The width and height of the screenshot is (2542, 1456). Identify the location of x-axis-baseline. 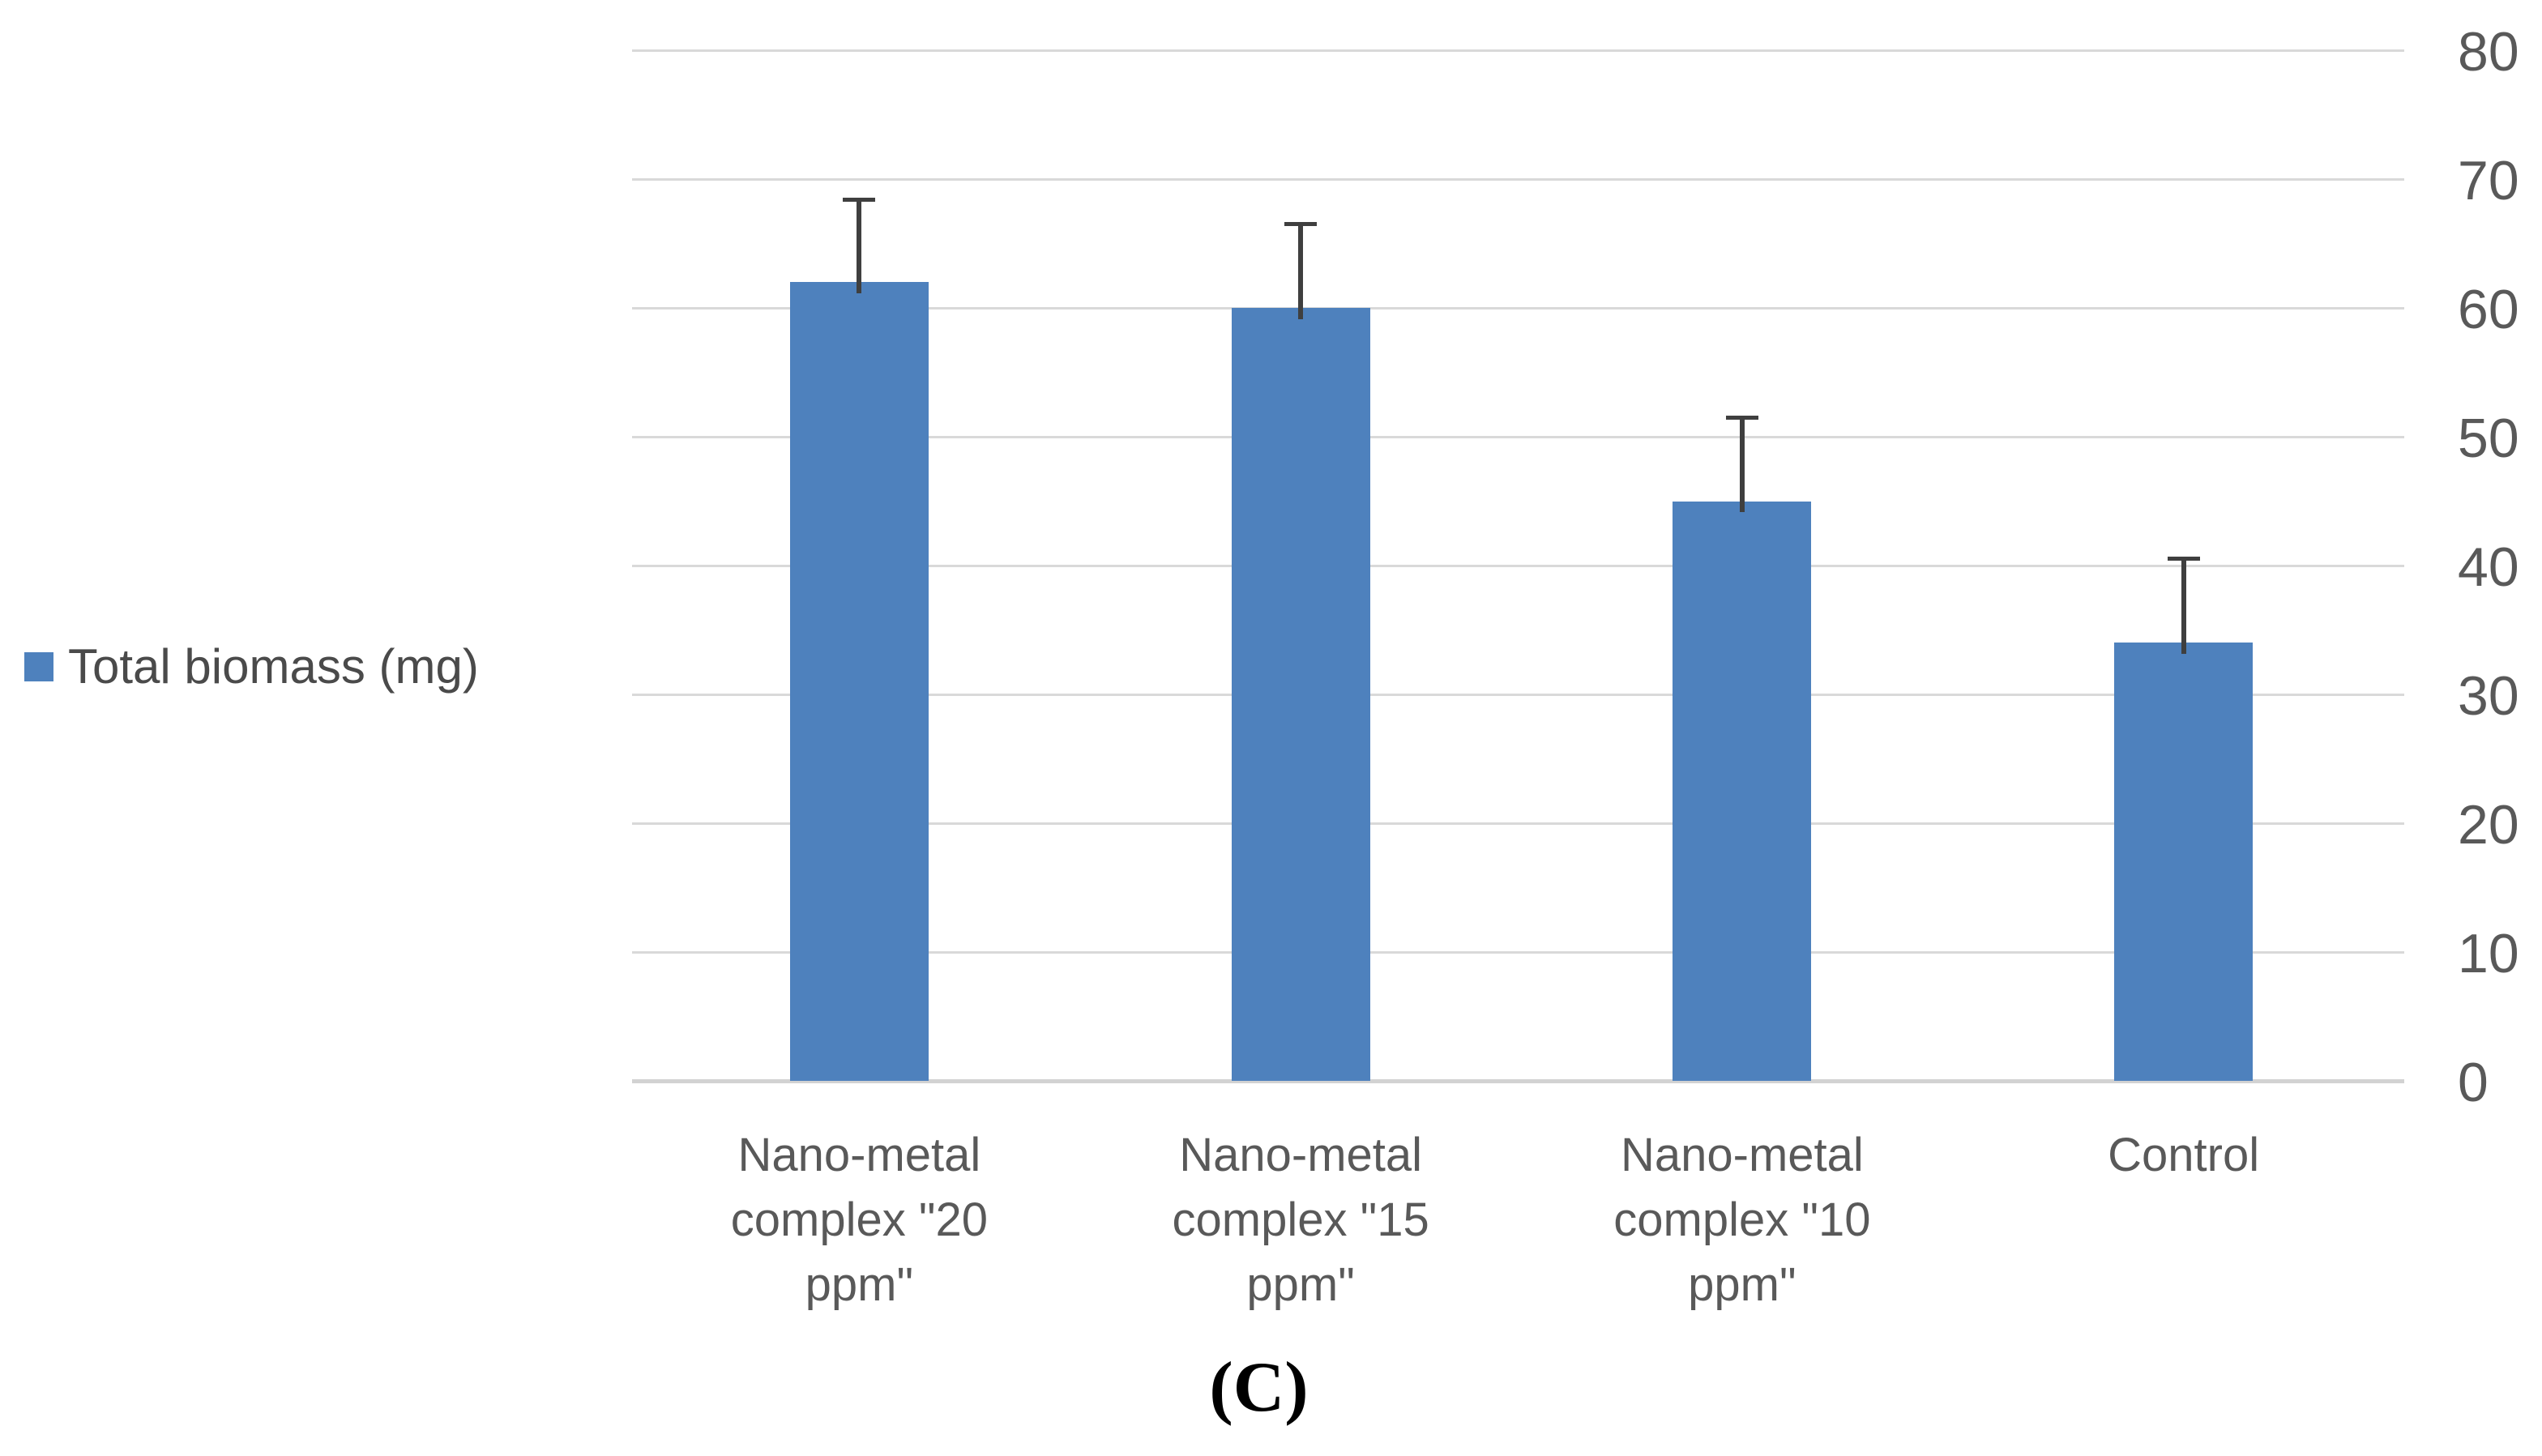
(1518, 1081).